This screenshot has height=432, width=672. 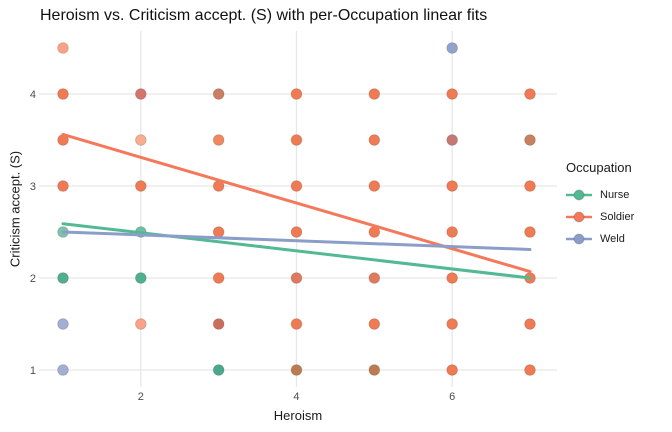 I want to click on fit-line-weld, so click(x=296, y=240).